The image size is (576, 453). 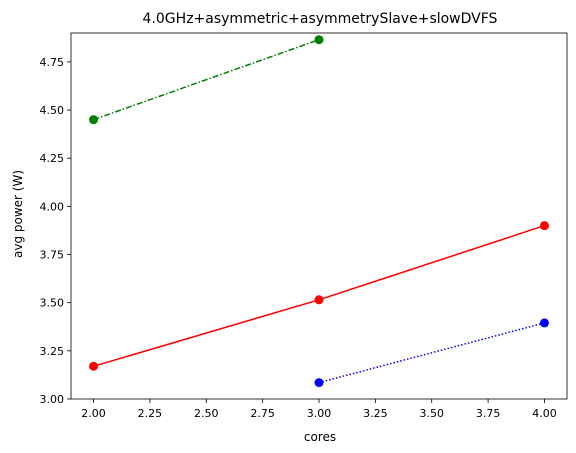 What do you see at coordinates (52, 399) in the screenshot?
I see `y-tick-label: 3.00` at bounding box center [52, 399].